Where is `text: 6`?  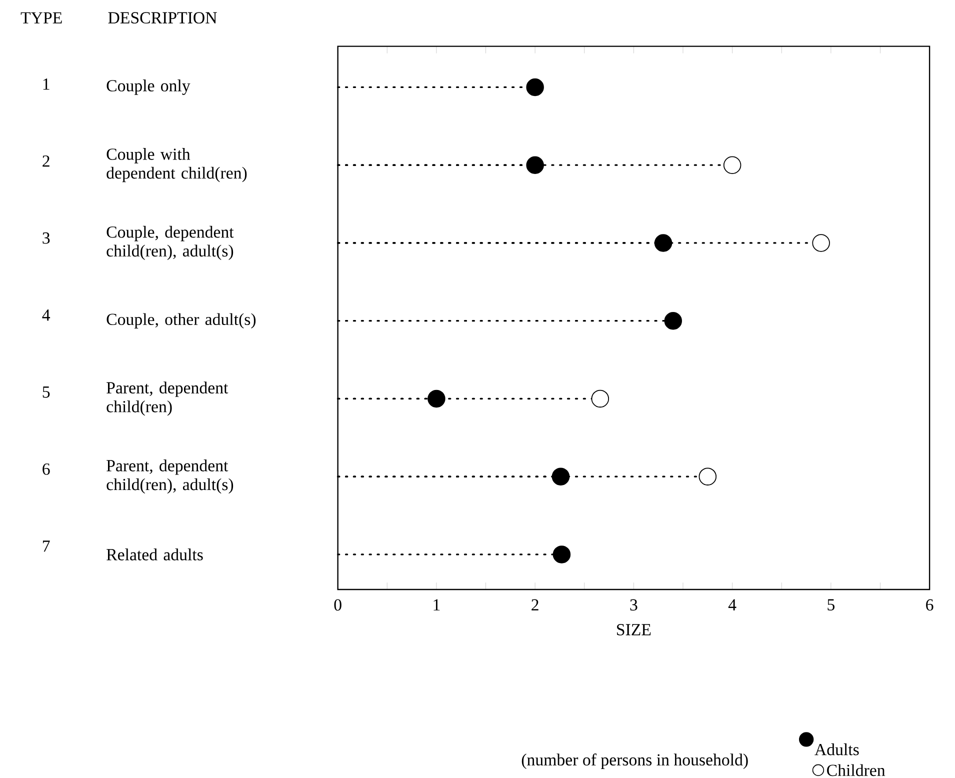 text: 6 is located at coordinates (46, 469).